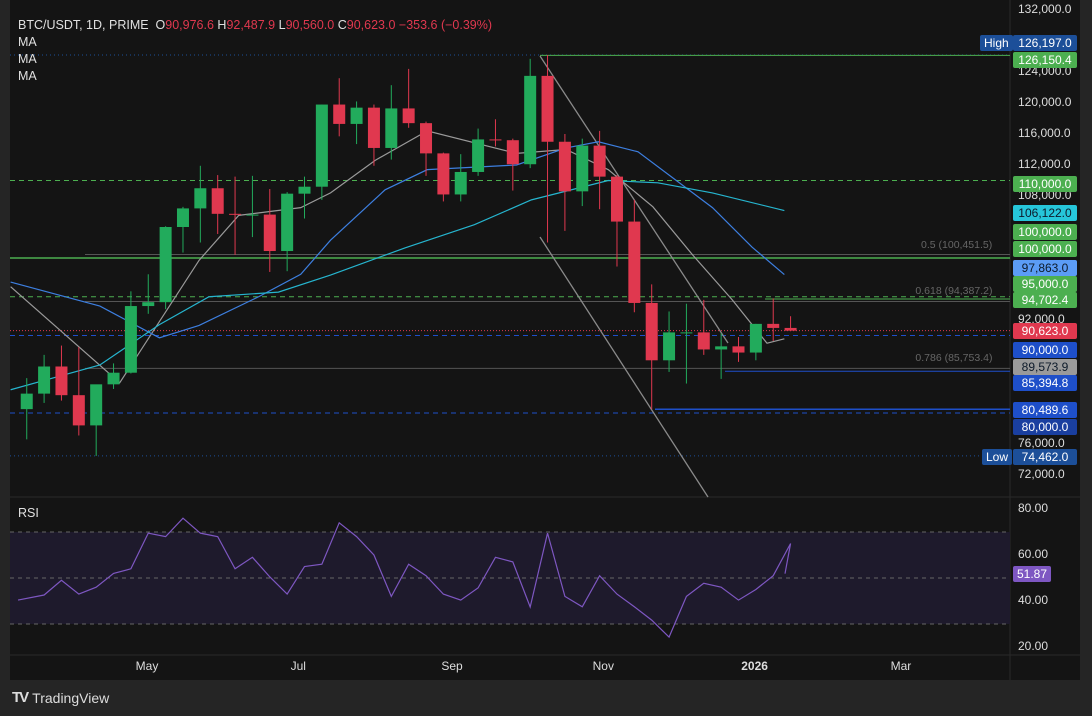 This screenshot has width=1092, height=716. What do you see at coordinates (83, 25) in the screenshot?
I see `symbol-title: BTC/USDT, 1D, PRIME` at bounding box center [83, 25].